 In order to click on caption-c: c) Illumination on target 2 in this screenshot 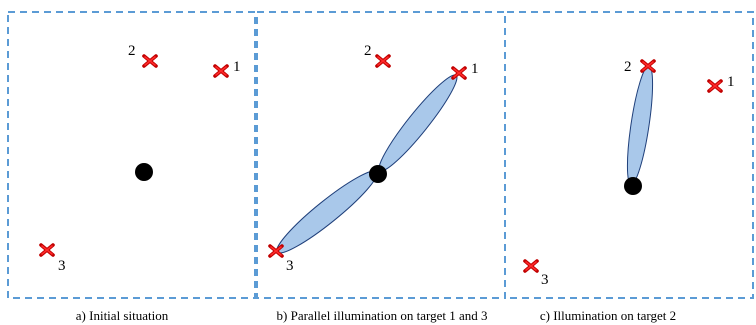, I will do `click(608, 315)`.